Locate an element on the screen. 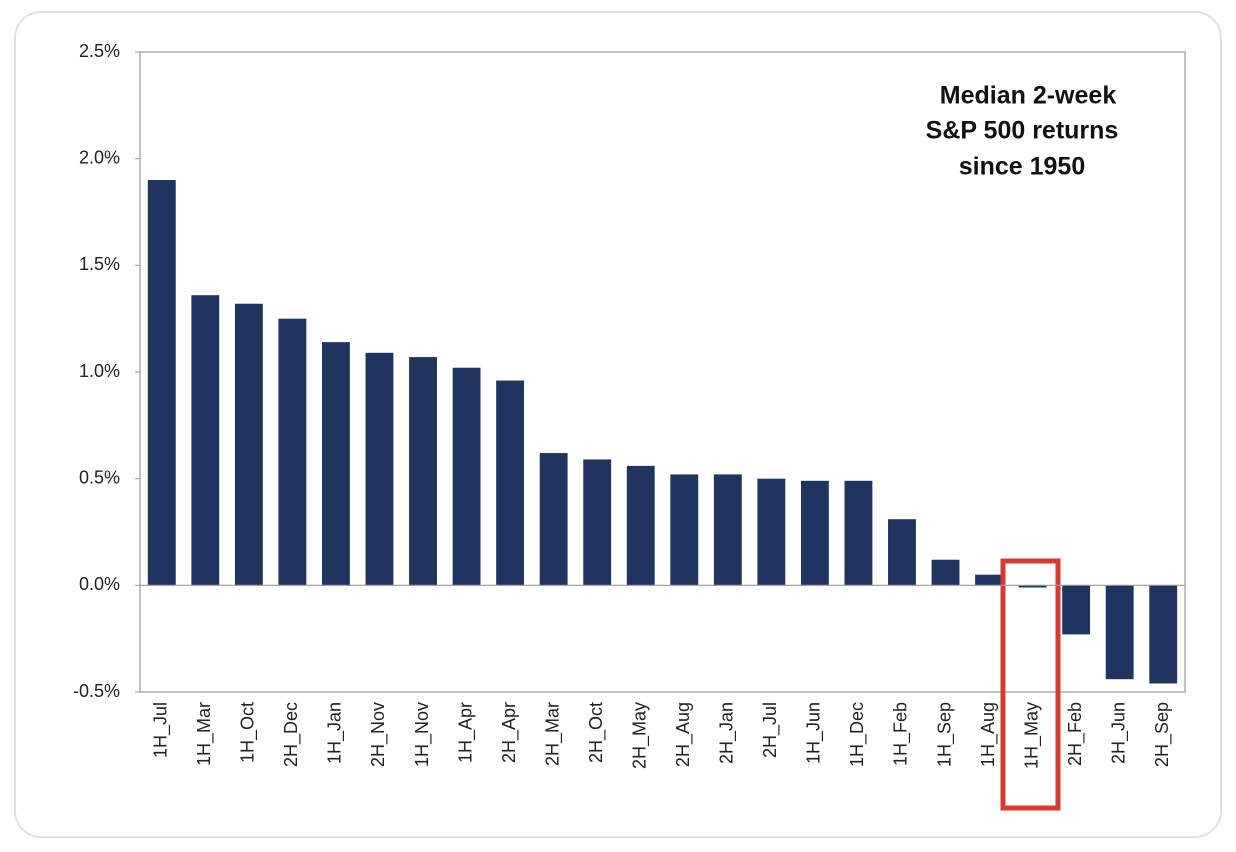 Image resolution: width=1236 pixels, height=852 pixels. x-tick-label: 1H_Mar is located at coordinates (204, 734).